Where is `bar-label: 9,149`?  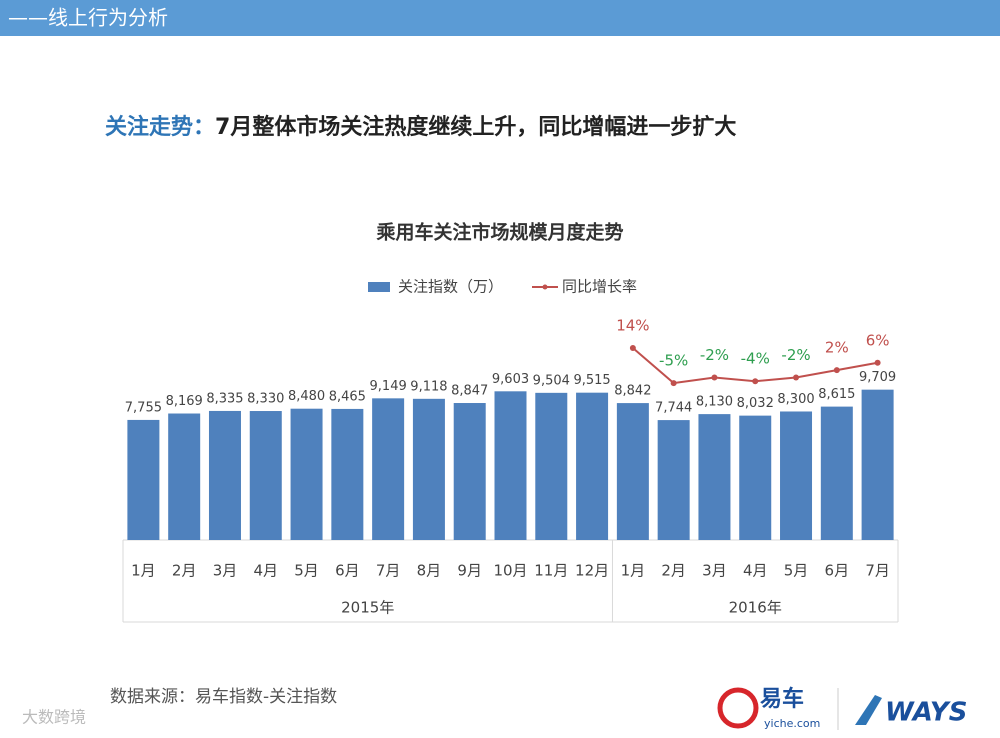 bar-label: 9,149 is located at coordinates (388, 386).